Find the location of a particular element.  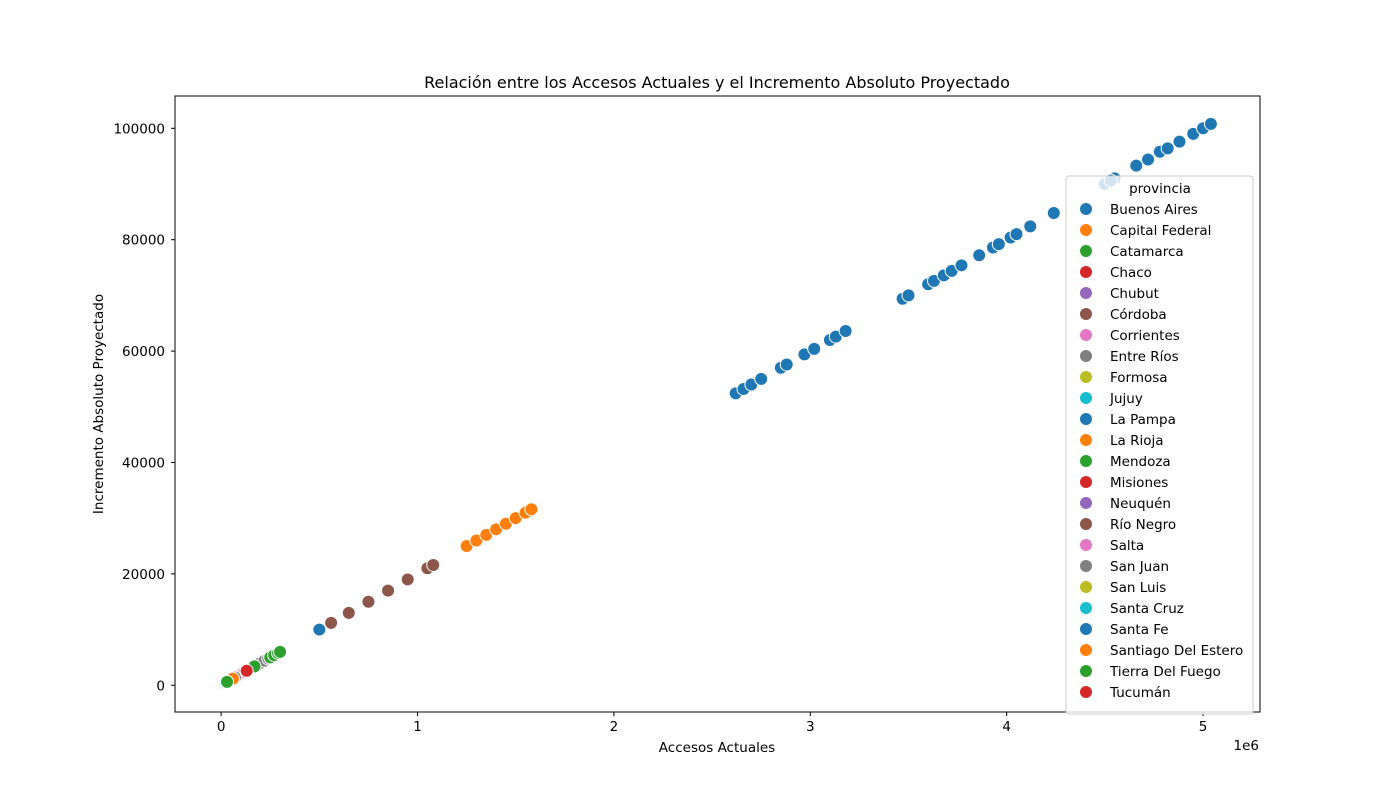

y-axis: 0 20000 40000 60000 80000 100000 is located at coordinates (144, 407).